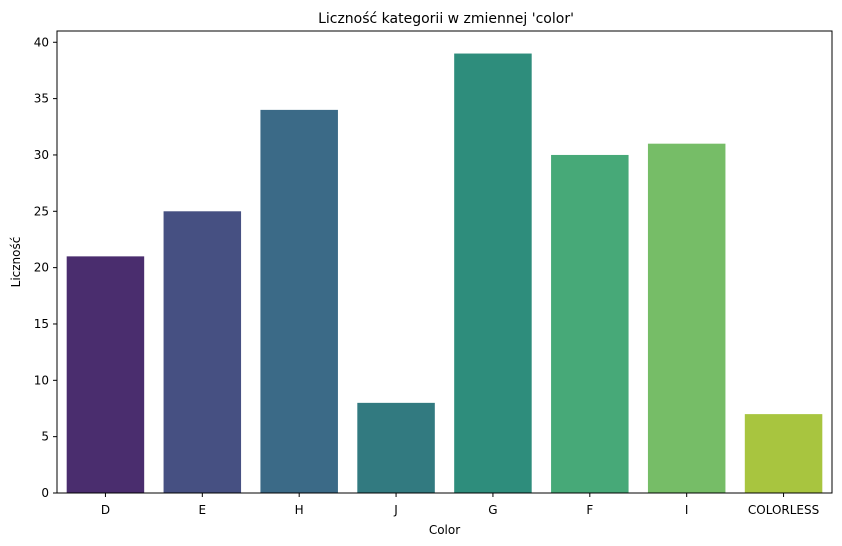  I want to click on x-tick-label: G, so click(492, 510).